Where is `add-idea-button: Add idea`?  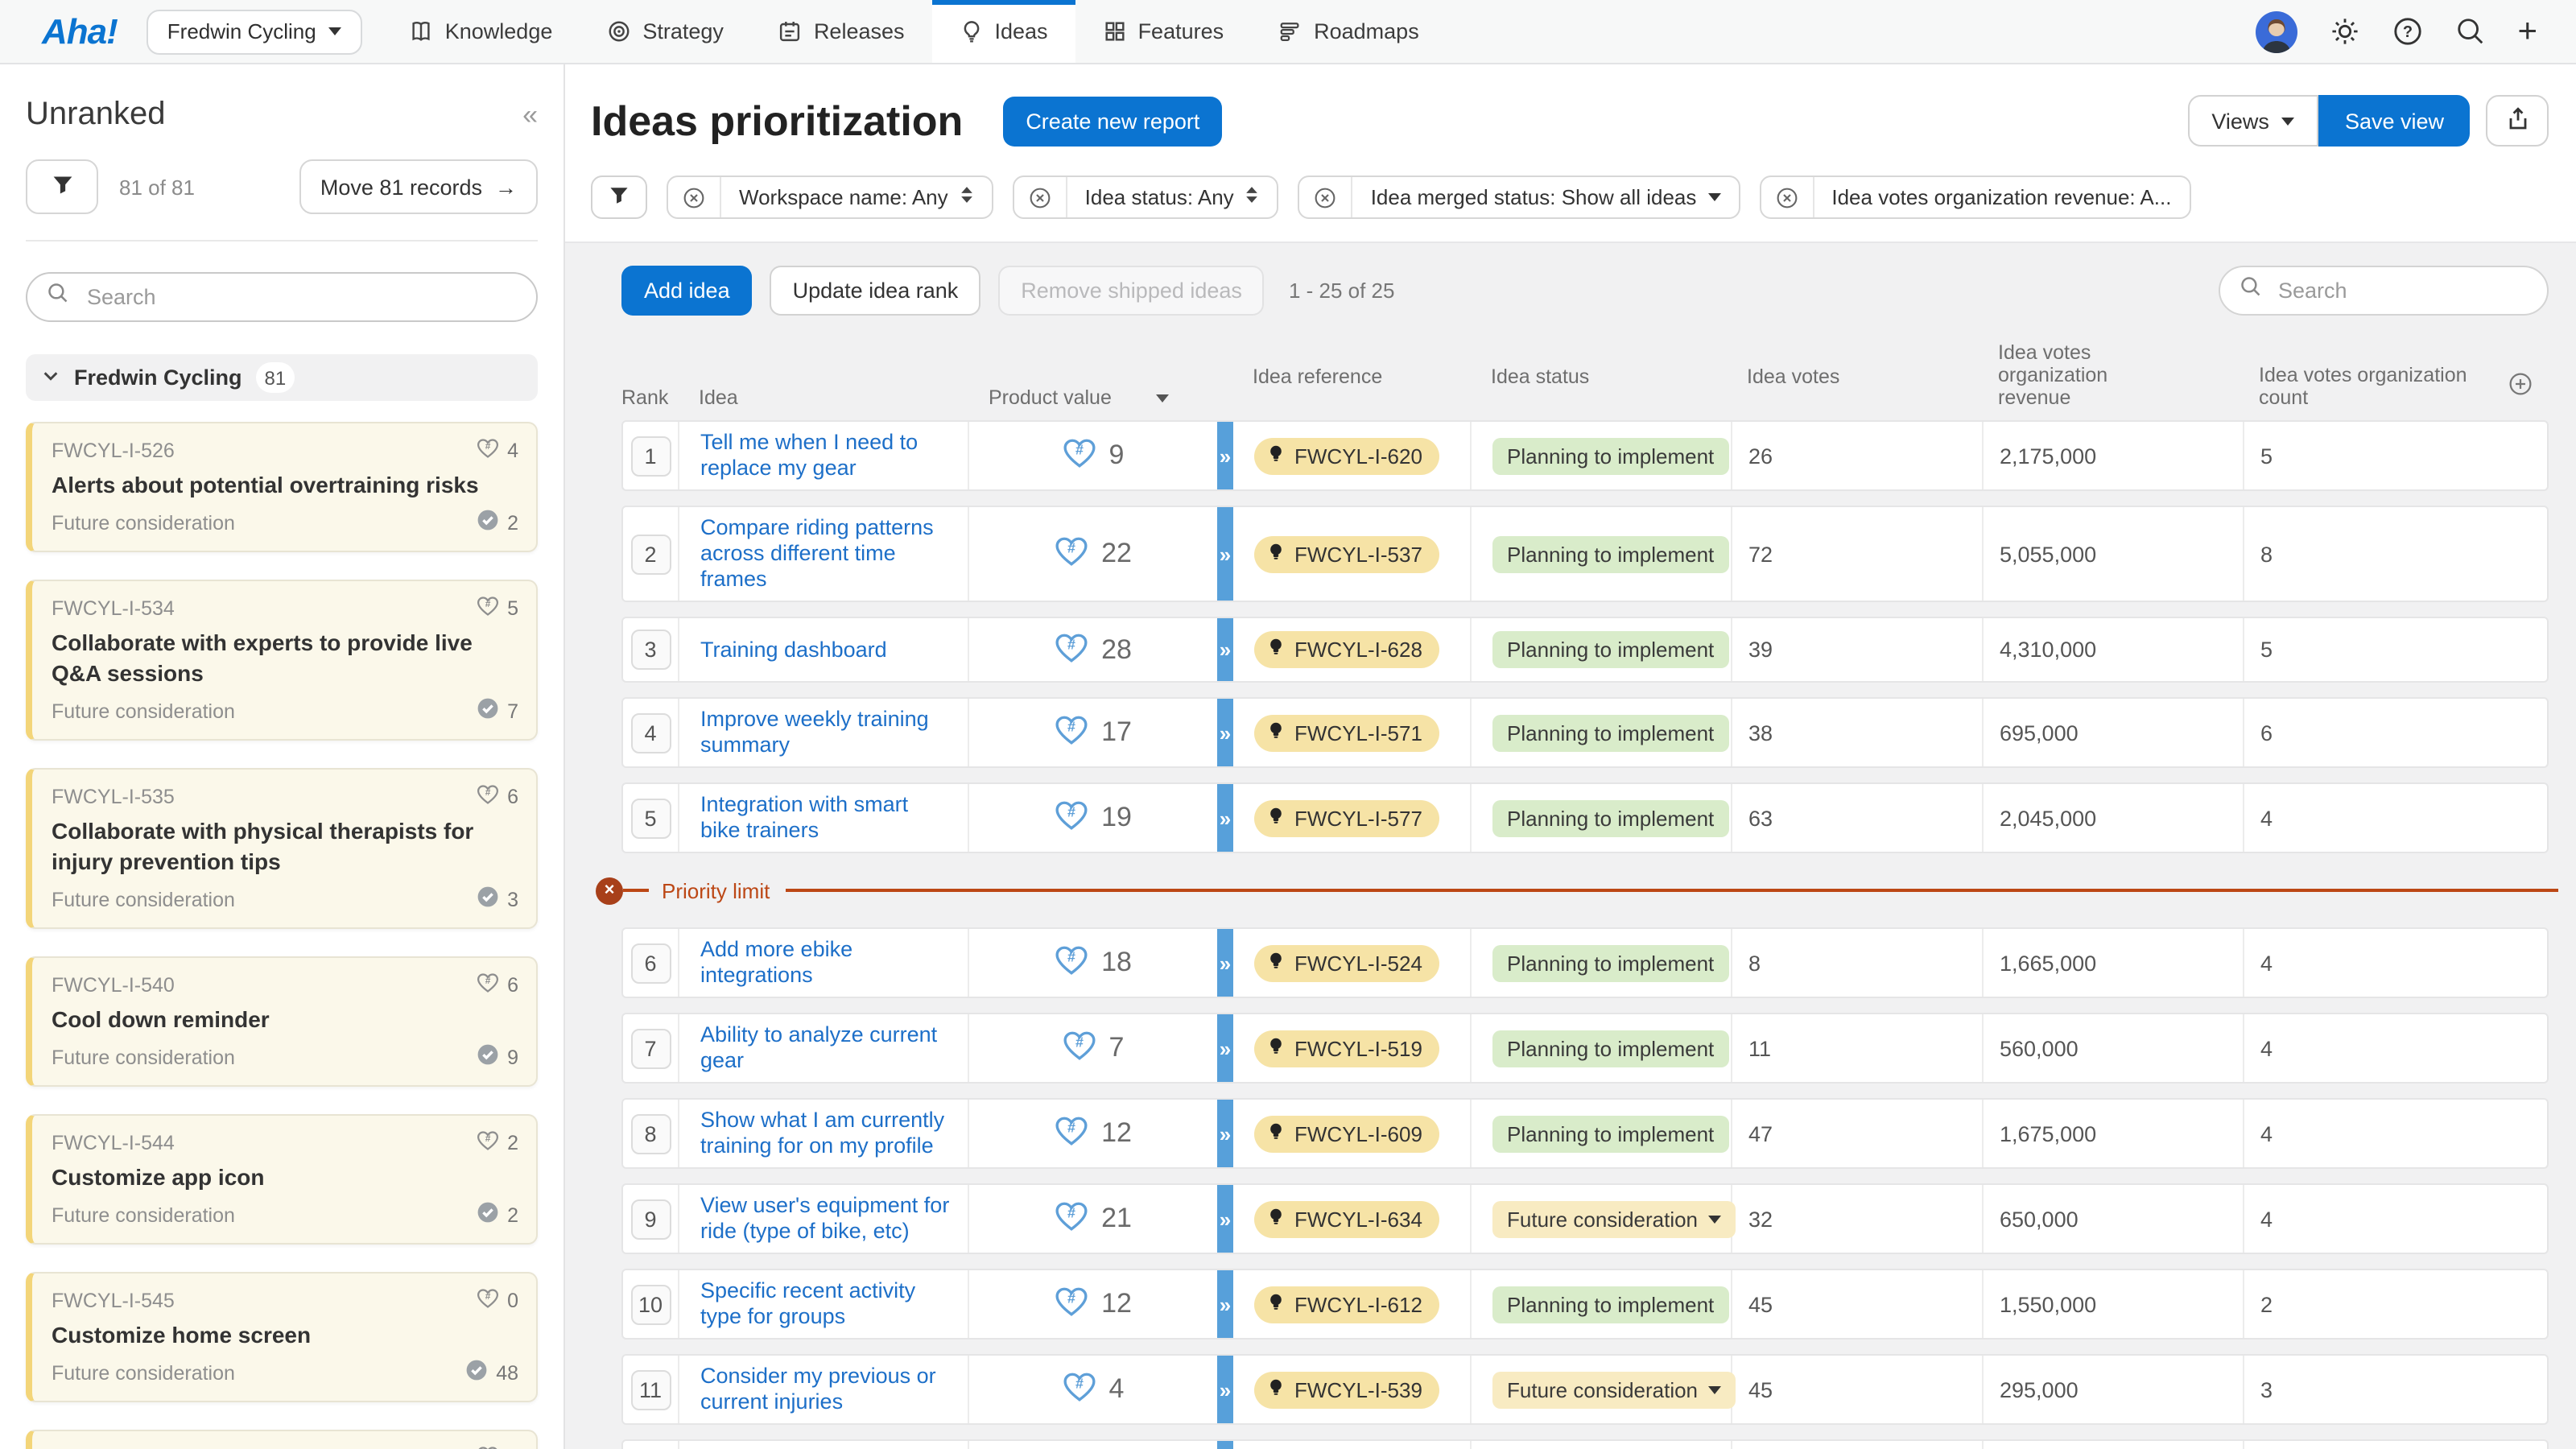
add-idea-button: Add idea is located at coordinates (687, 291).